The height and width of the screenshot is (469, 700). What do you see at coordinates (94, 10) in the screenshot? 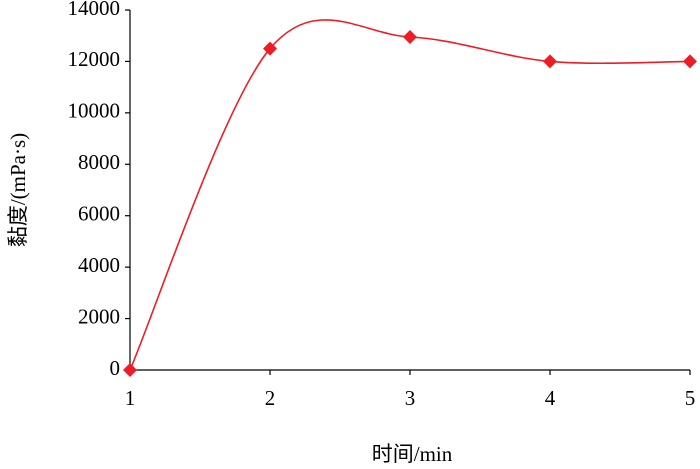
I see `y-tick-label: 14000` at bounding box center [94, 10].